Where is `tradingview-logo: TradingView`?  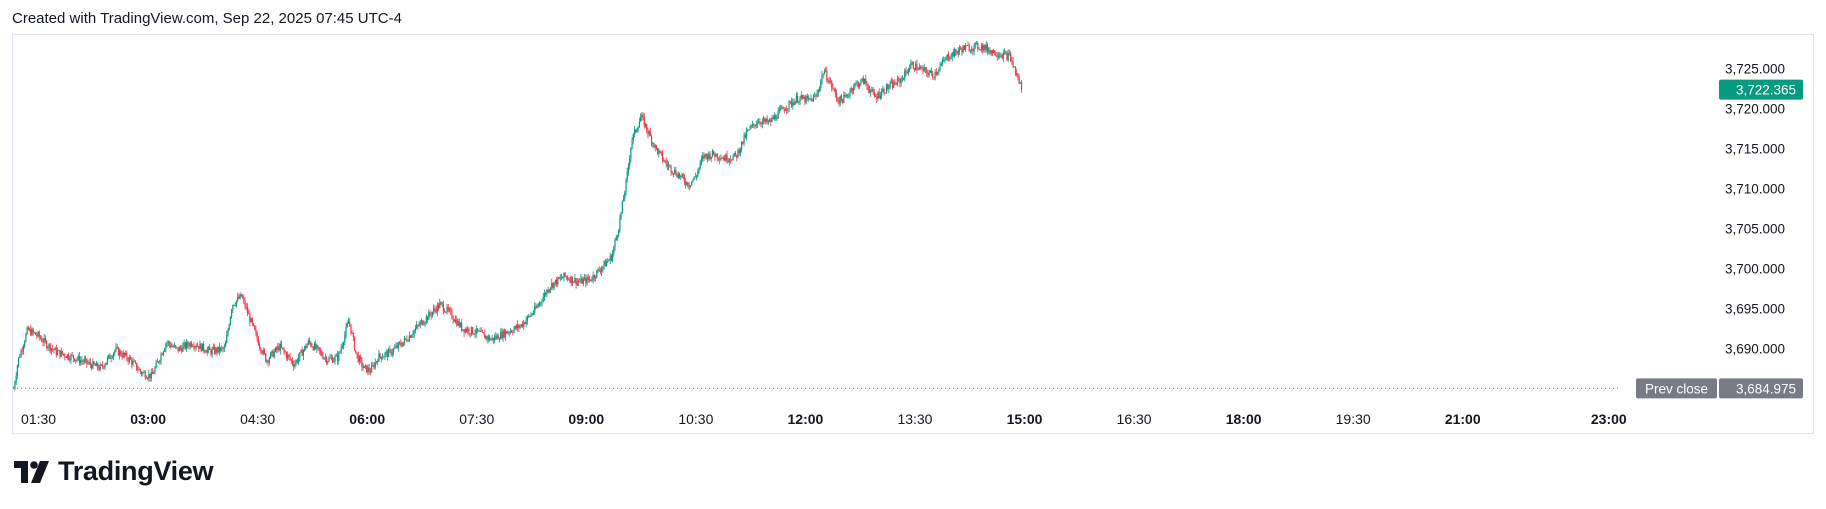
tradingview-logo: TradingView is located at coordinates (114, 471).